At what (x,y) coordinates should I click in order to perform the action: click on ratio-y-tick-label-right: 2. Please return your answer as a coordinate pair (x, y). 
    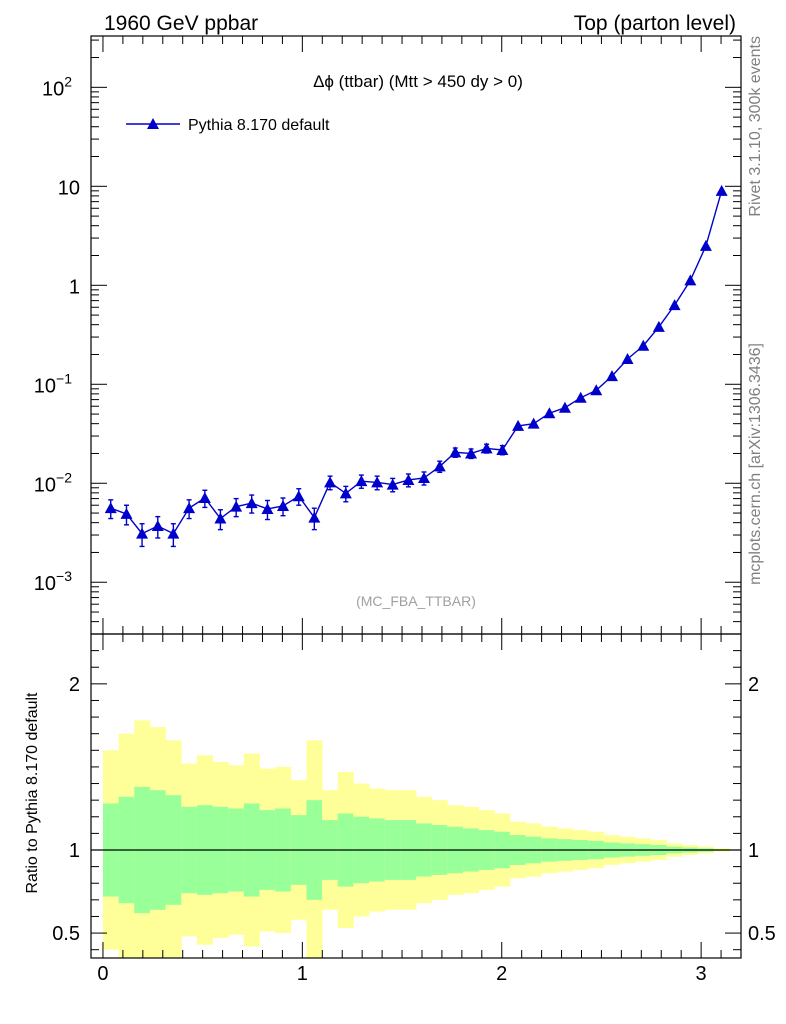
    Looking at the image, I should click on (753, 685).